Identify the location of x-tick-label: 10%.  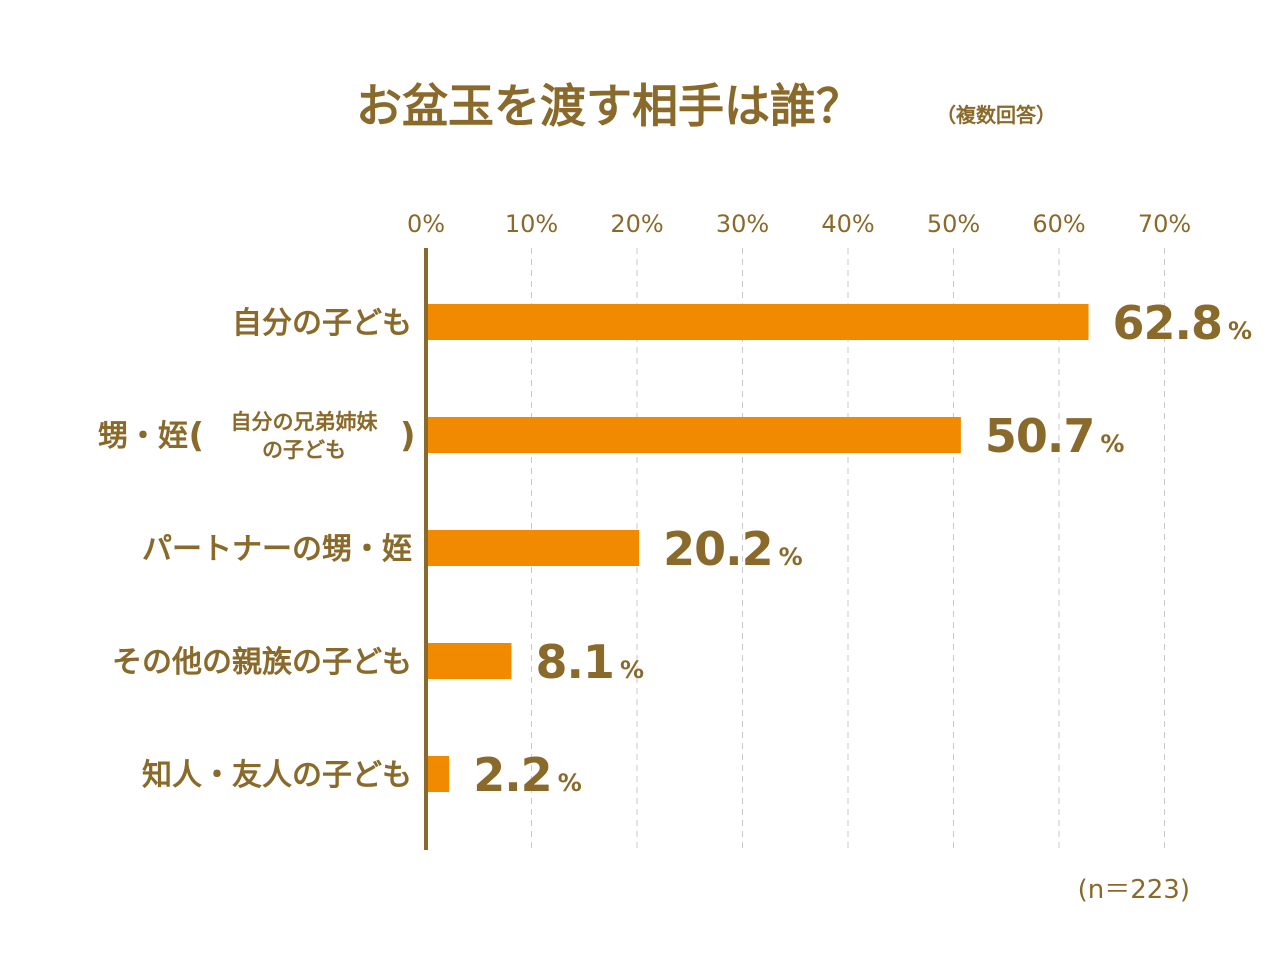
(531, 224).